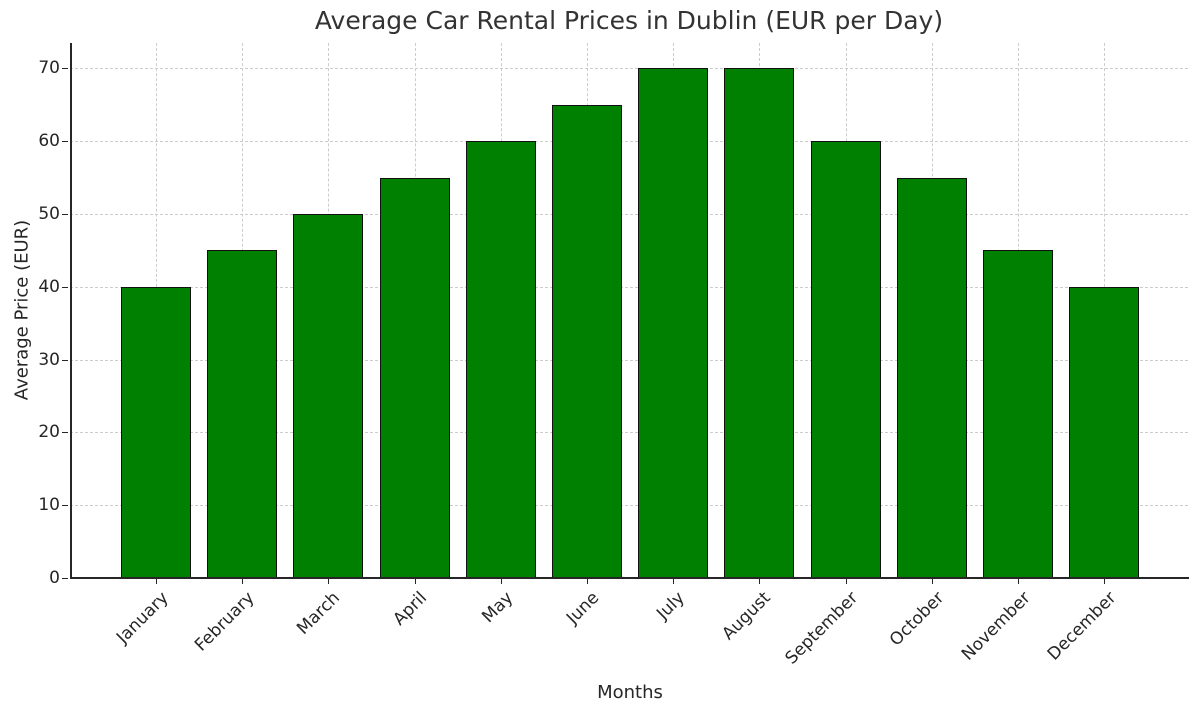 The image size is (1200, 716). What do you see at coordinates (673, 323) in the screenshot?
I see `bar-july` at bounding box center [673, 323].